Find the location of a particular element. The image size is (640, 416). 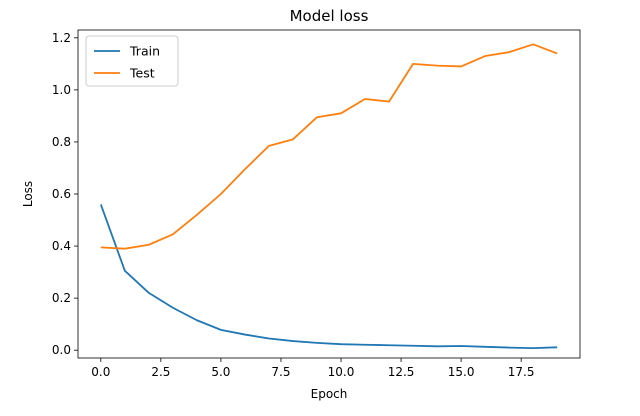

x-tick-label: 17.5 is located at coordinates (521, 372).